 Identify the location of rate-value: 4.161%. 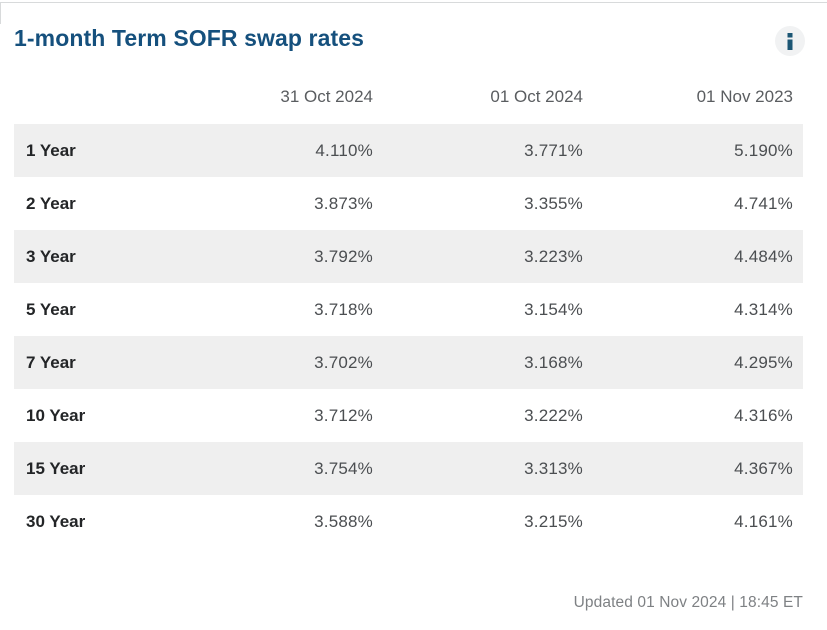
(763, 521).